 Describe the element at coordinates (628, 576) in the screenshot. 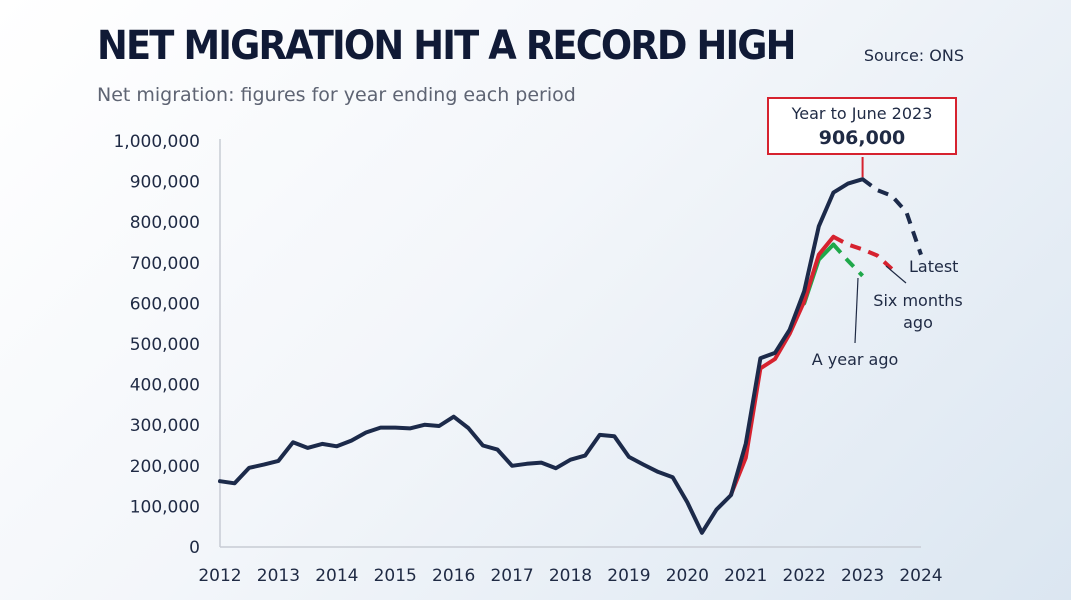

I see `x-tick-label: 2019` at that location.